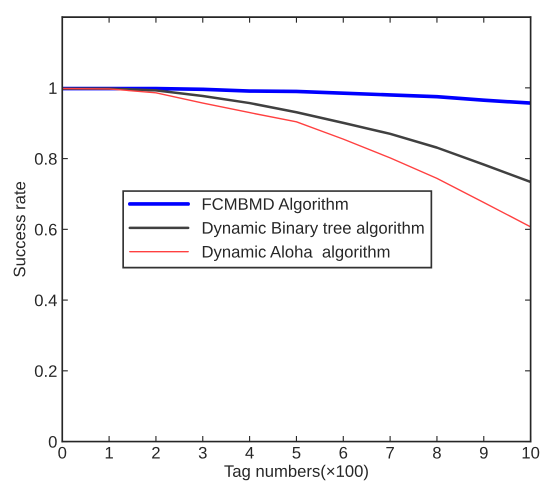 The image size is (551, 489). Describe the element at coordinates (45, 230) in the screenshot. I see `y-tick-label: 0.6` at that location.